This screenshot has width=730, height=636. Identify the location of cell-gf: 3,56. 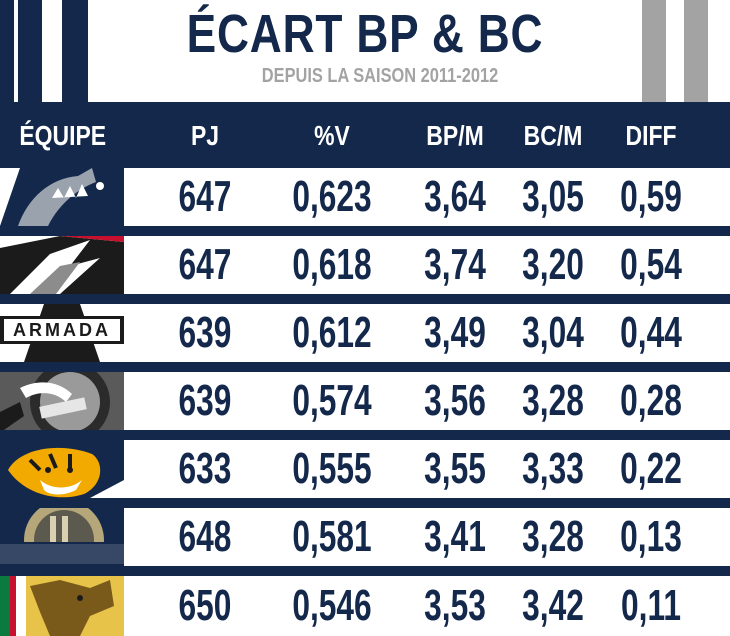
(455, 400).